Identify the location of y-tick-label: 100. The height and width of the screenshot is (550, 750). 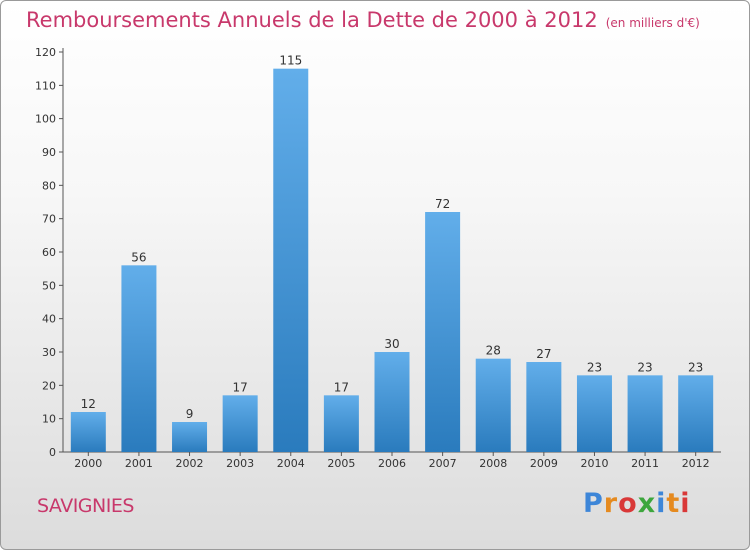
(45, 119).